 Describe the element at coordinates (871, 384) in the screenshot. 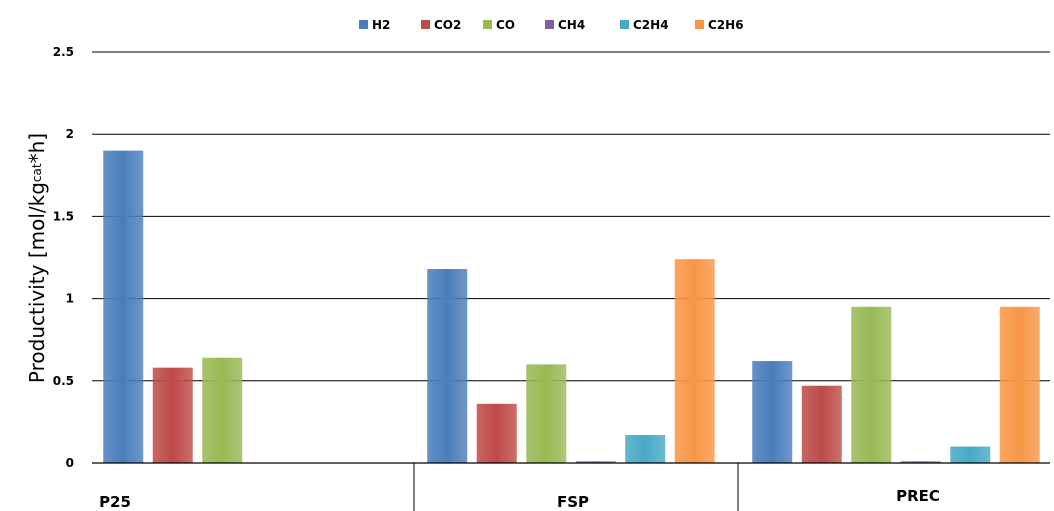

I see `bar-CO-PREC` at that location.